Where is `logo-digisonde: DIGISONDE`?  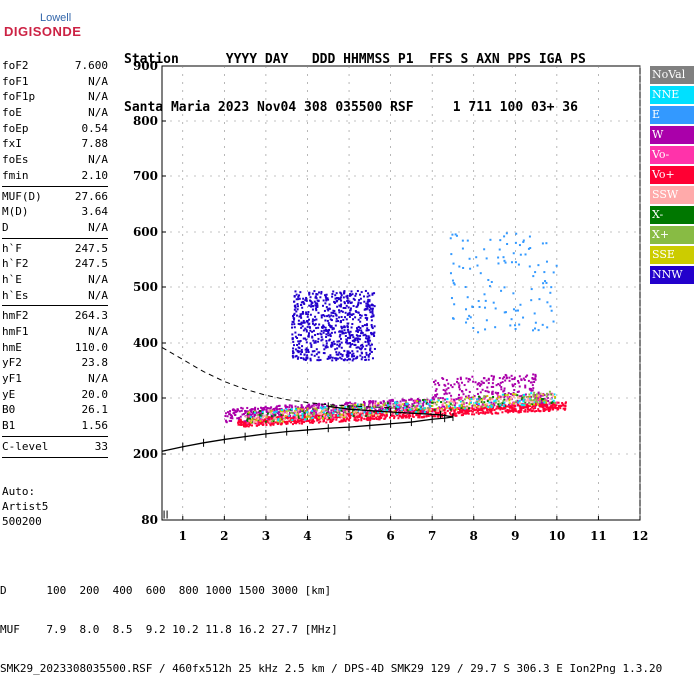 logo-digisonde: DIGISONDE is located at coordinates (43, 31).